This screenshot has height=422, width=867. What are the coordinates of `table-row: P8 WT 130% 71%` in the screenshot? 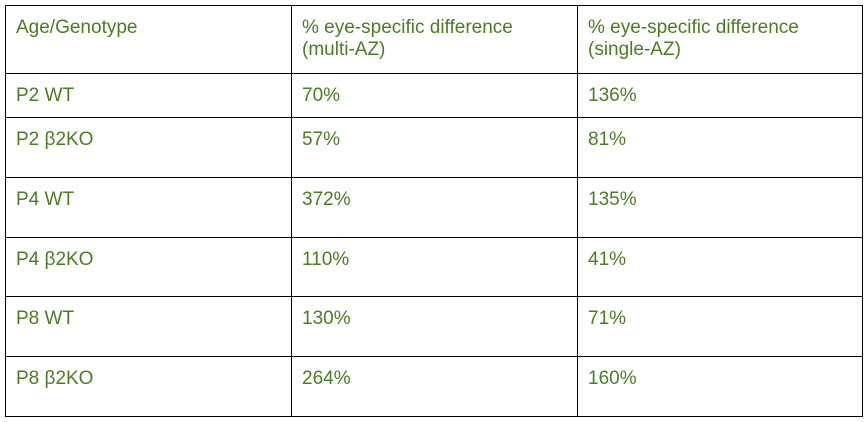 It's located at (434, 326).